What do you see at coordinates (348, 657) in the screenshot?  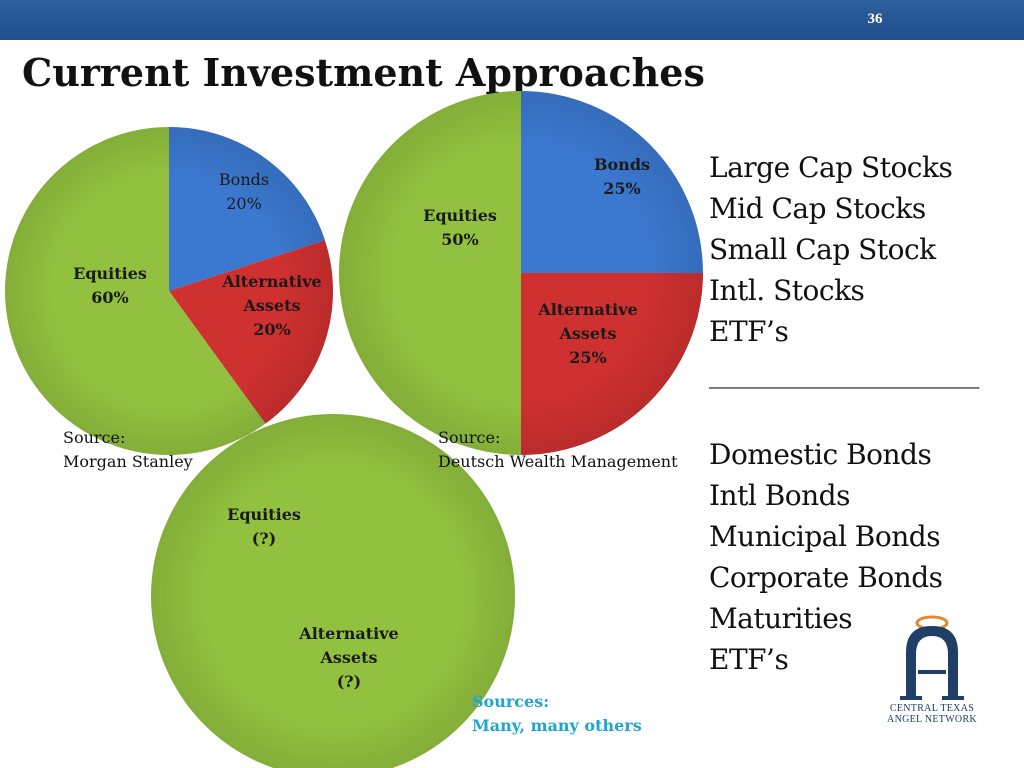 I see `data-label-alternative-assets: Alternative Assets (?)` at bounding box center [348, 657].